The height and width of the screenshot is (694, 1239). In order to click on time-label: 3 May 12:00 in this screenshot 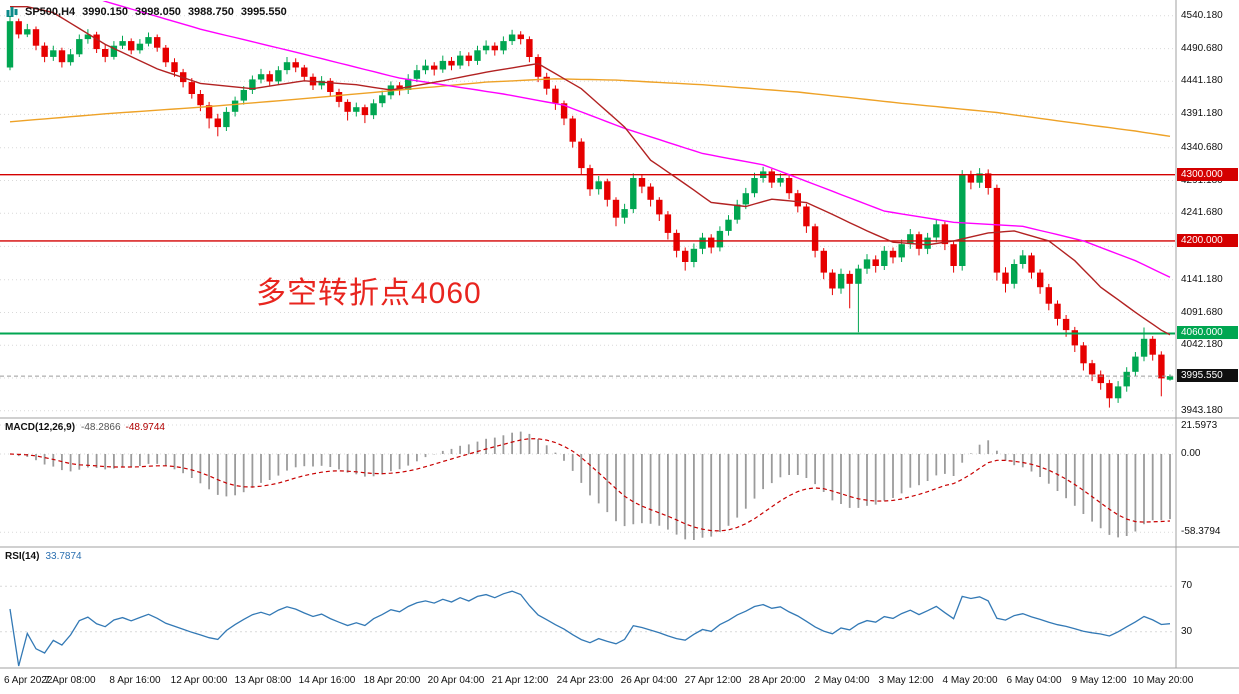, I will do `click(906, 680)`.